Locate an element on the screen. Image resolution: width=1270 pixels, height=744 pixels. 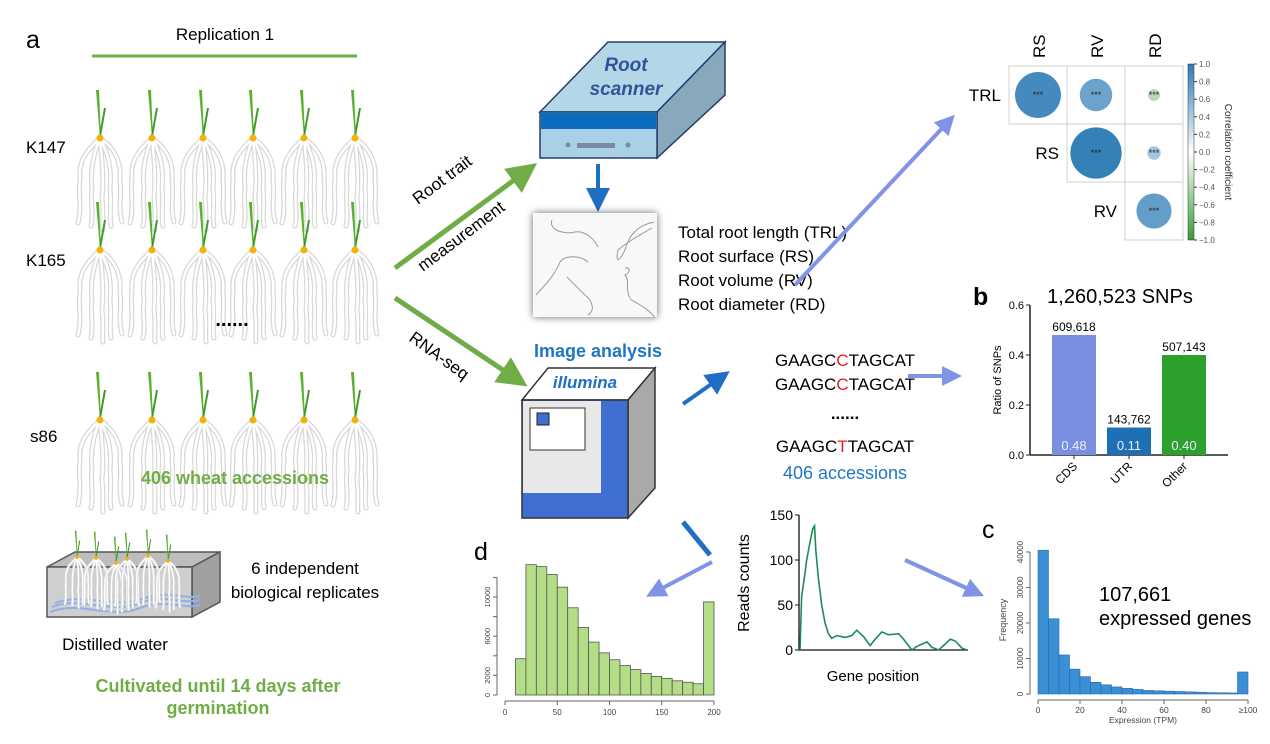
row-label-RV: RV is located at coordinates (1106, 211).